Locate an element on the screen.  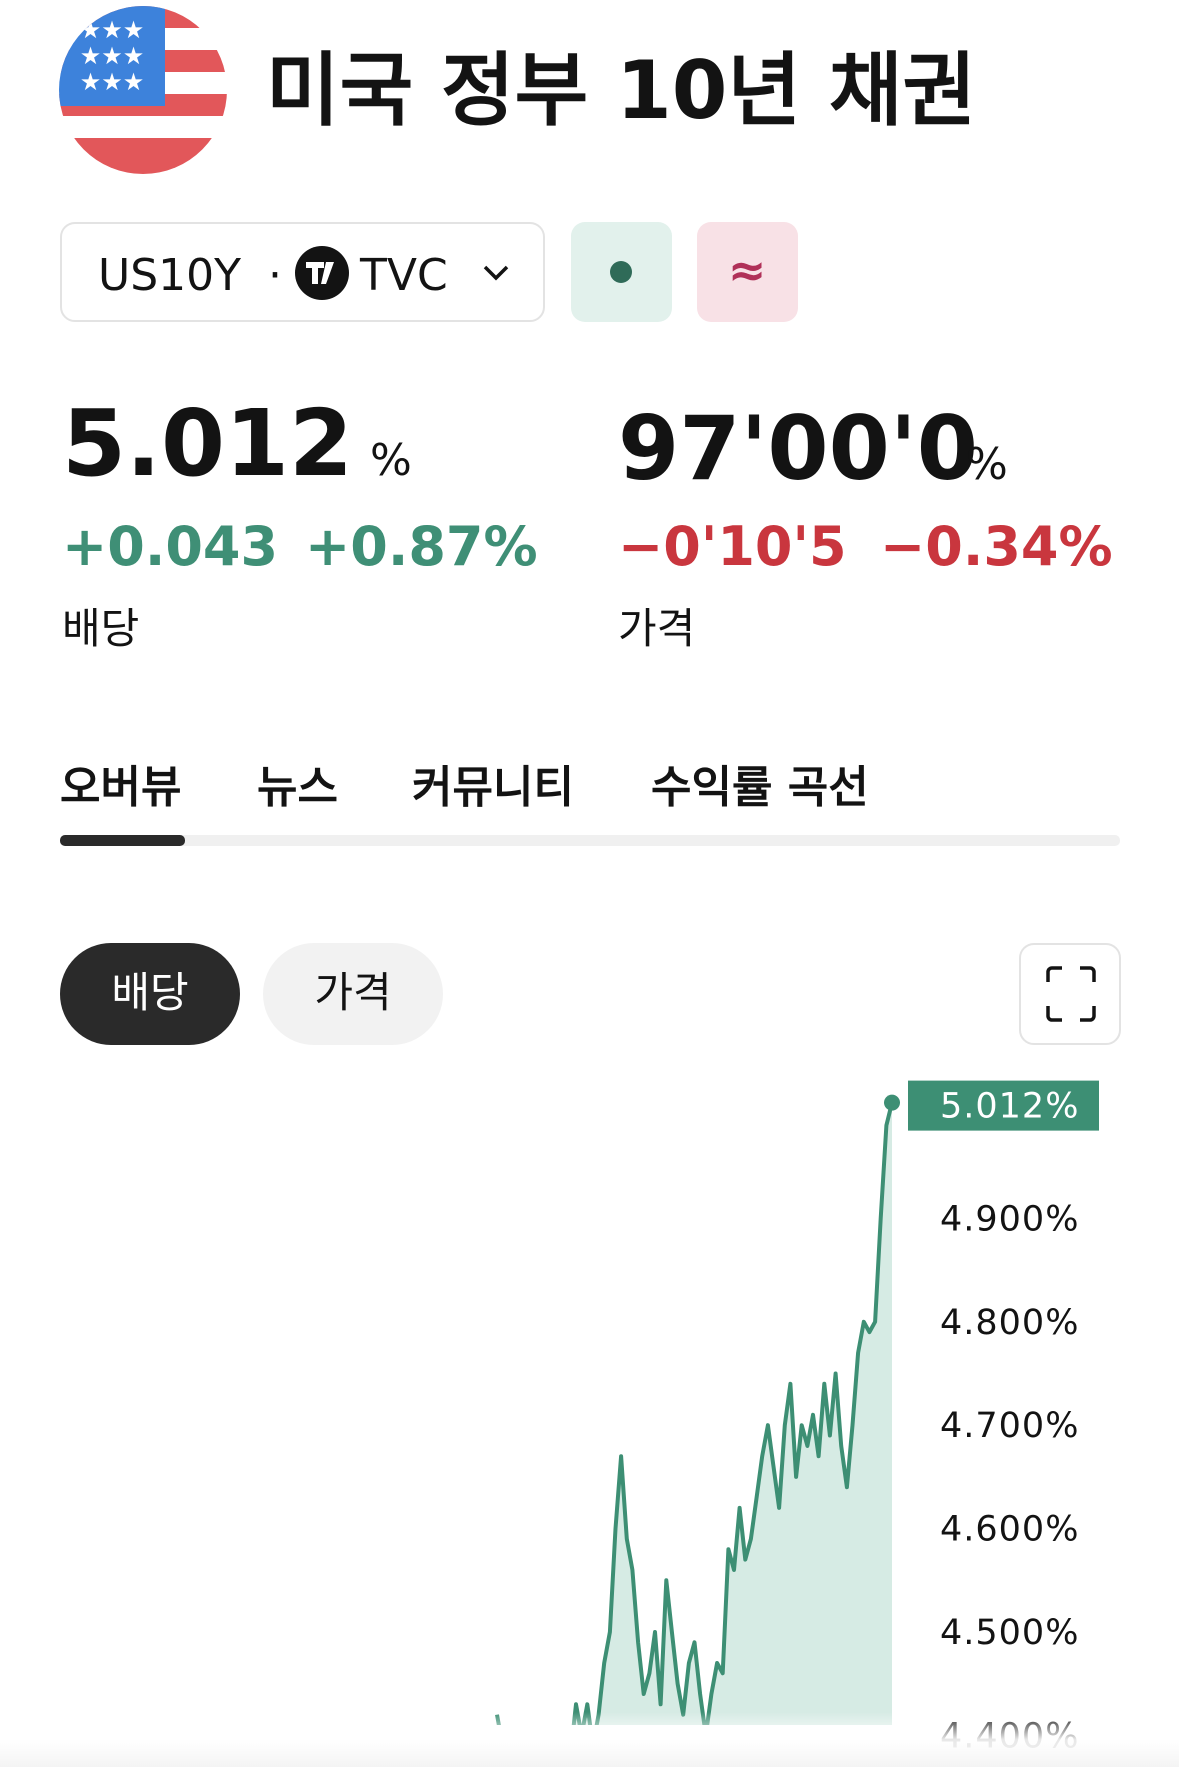
toggle-button-active is located at coordinates (150, 994).